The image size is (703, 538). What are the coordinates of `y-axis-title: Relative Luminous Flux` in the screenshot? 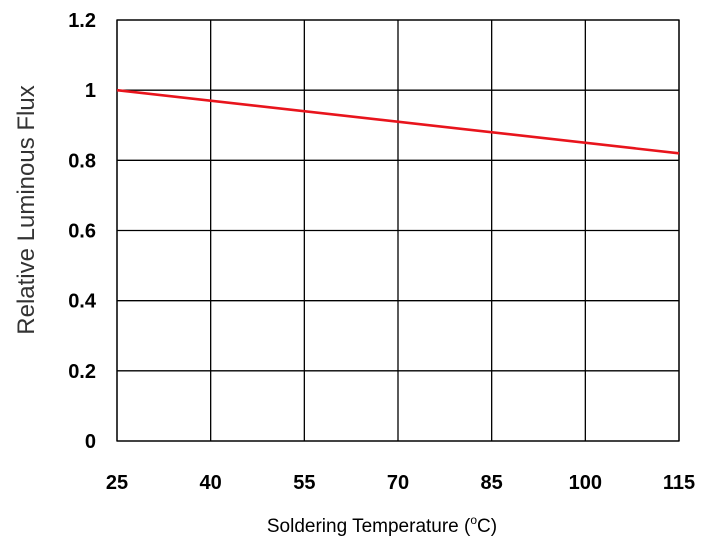 It's located at (26, 209).